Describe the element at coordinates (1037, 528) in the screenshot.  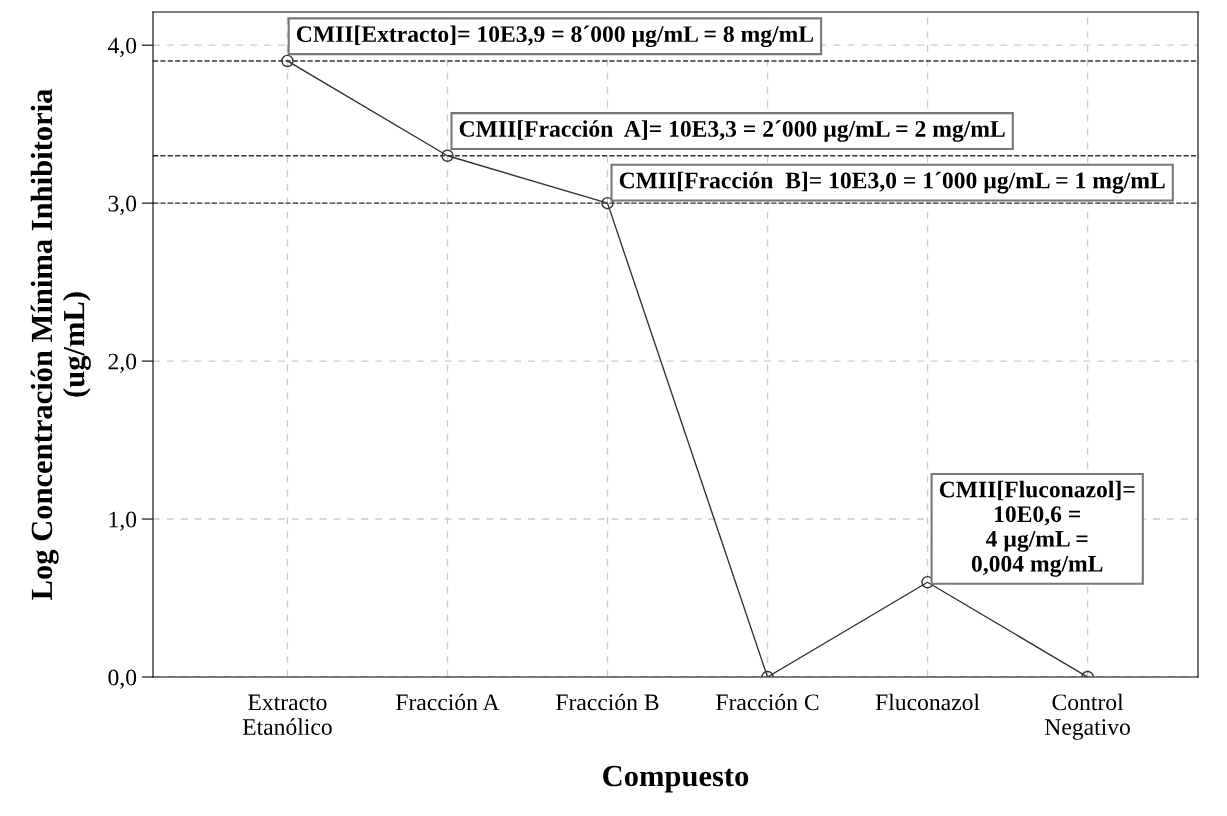
I see `annotation: CMII[Fluconazol]= 10E0,6 = 4 µg/mL = 0,004 mg/mL` at that location.